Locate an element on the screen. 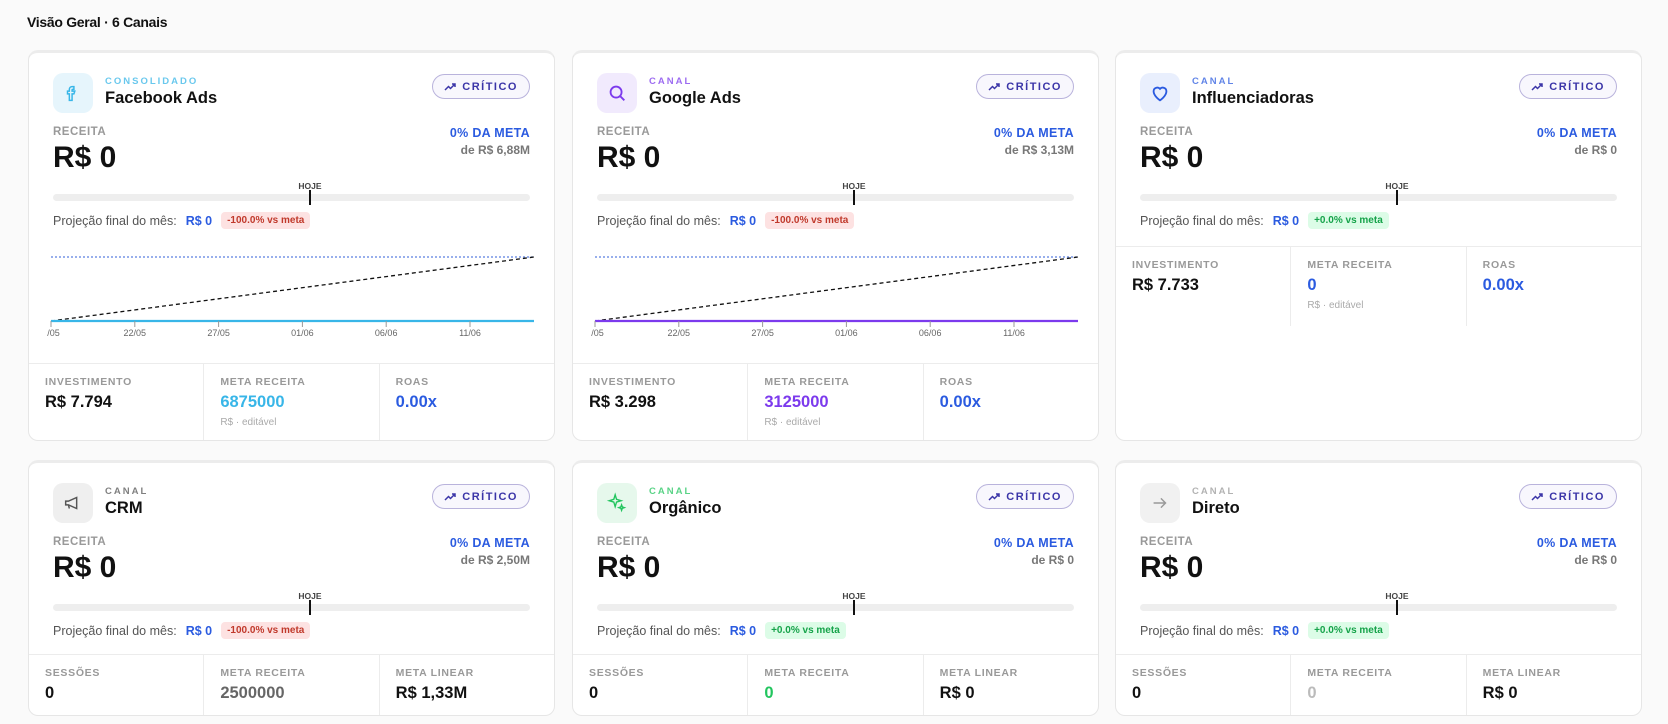 This screenshot has width=1668, height=724. channel-tag: CANAL is located at coordinates (127, 491).